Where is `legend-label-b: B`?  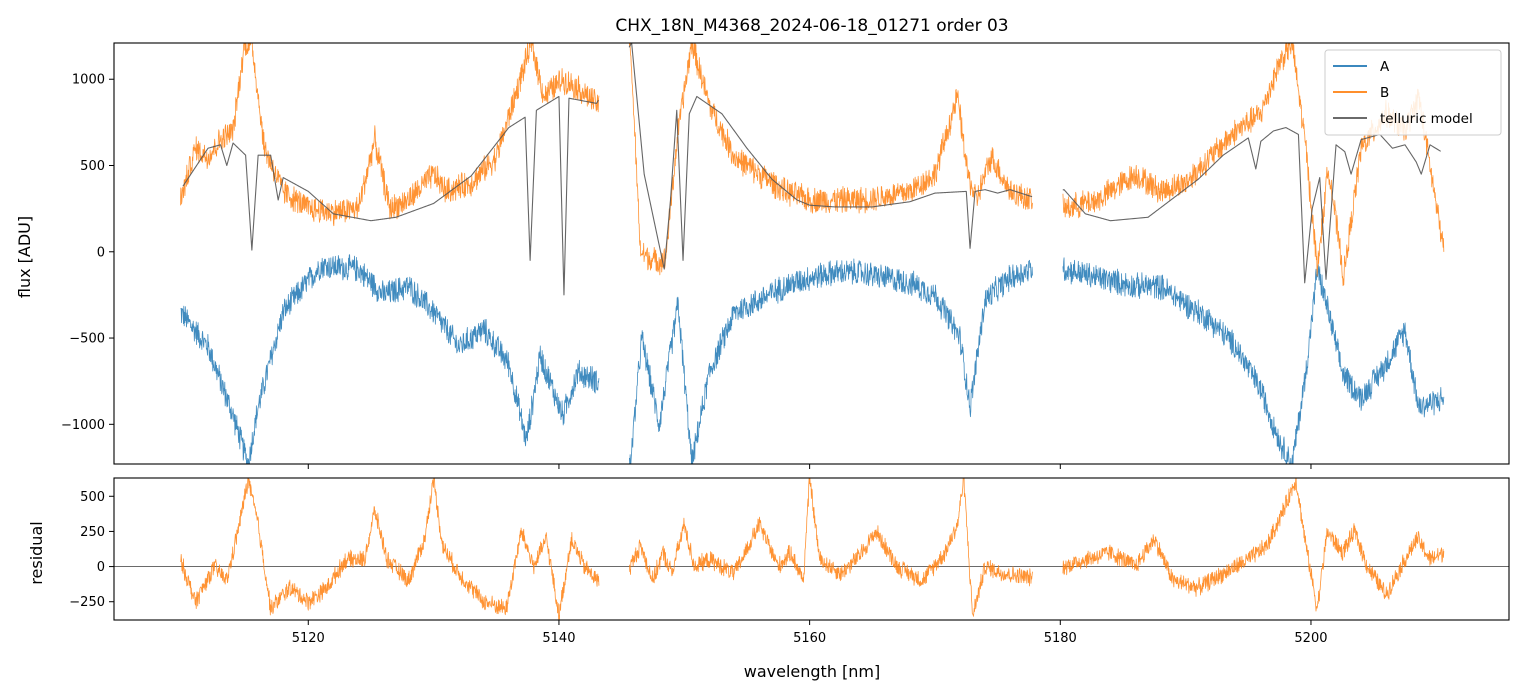 legend-label-b: B is located at coordinates (1384, 93).